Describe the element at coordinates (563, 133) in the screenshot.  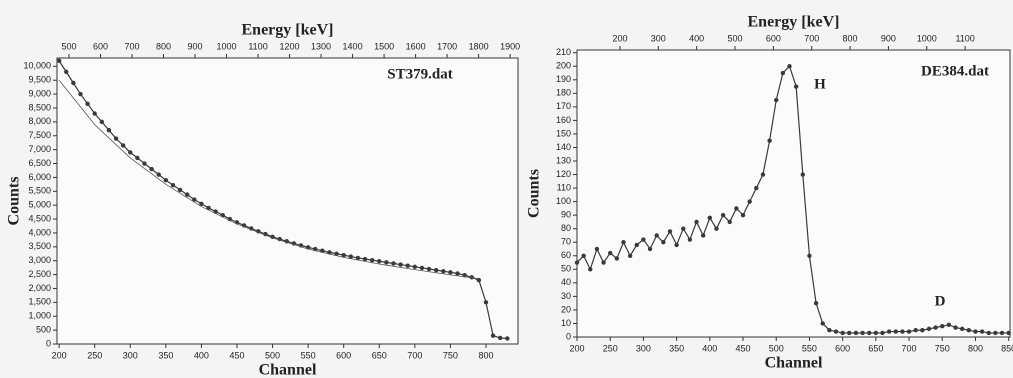
I see `y-tick-label: 150` at that location.